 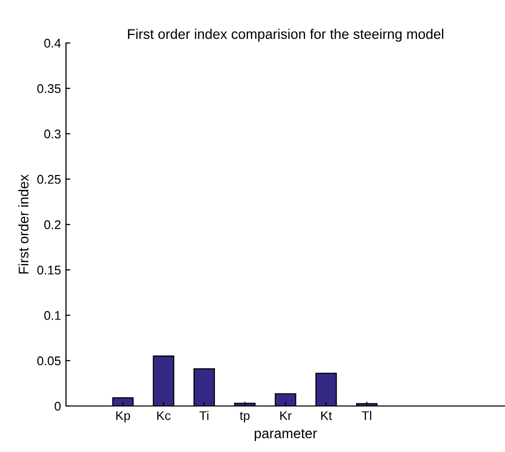 What do you see at coordinates (49, 179) in the screenshot?
I see `y-tick-label: 0.25` at bounding box center [49, 179].